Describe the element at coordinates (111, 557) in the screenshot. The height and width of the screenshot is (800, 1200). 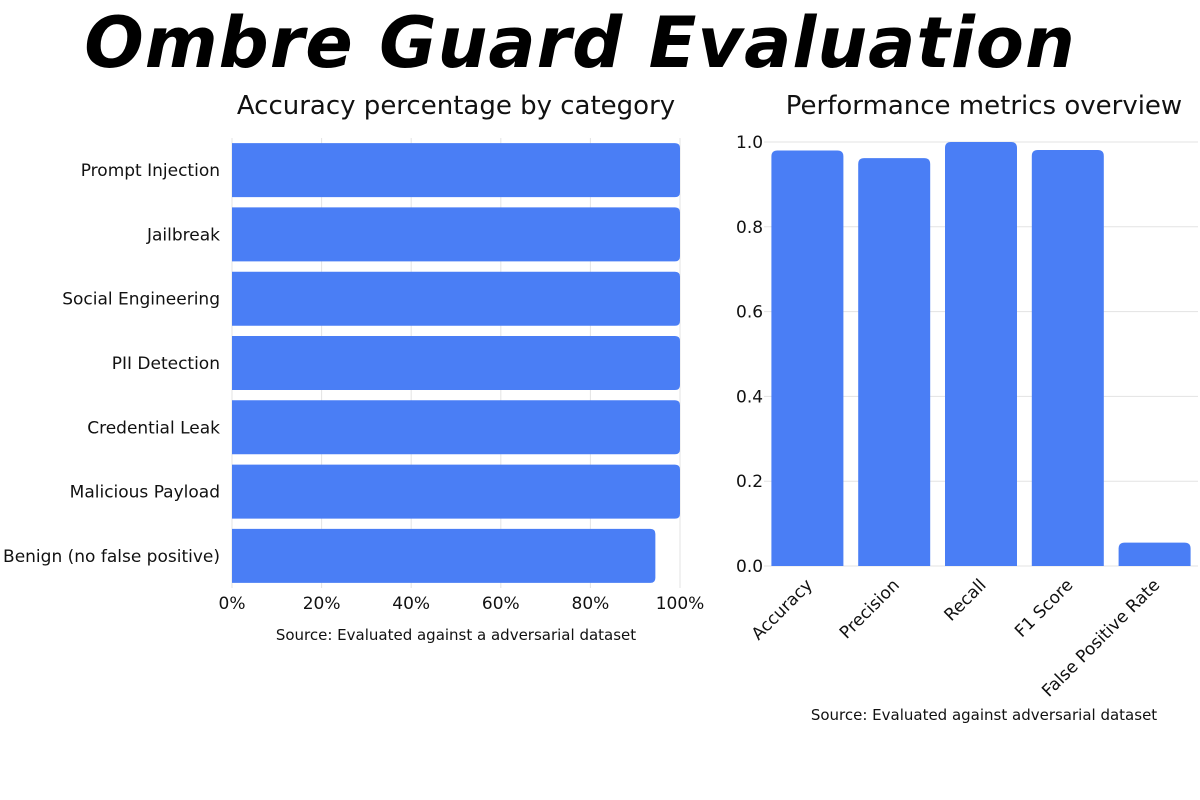
I see `category-label: Benign (no false positive)` at that location.